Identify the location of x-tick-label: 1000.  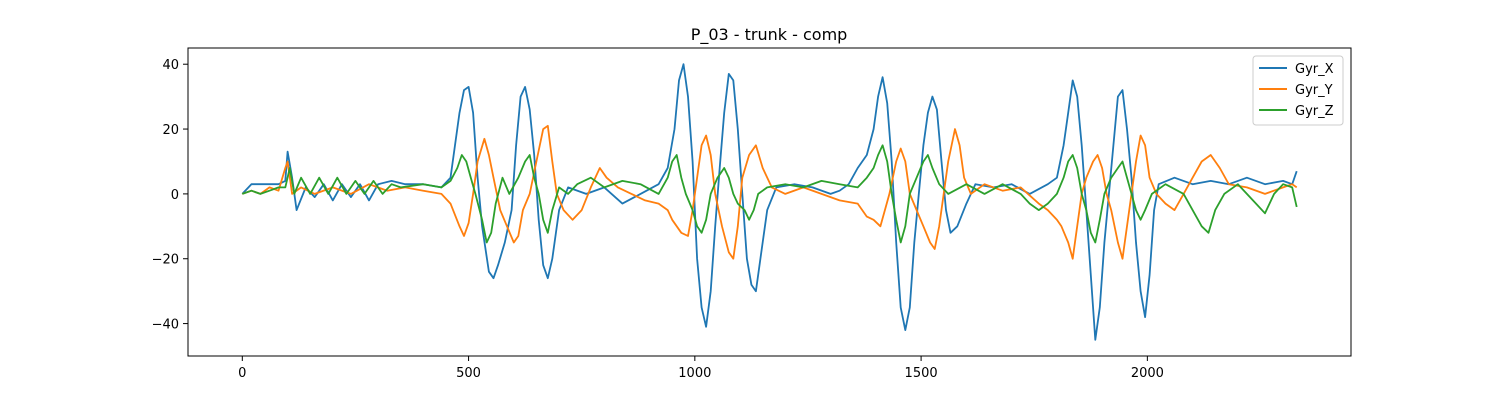
(694, 373).